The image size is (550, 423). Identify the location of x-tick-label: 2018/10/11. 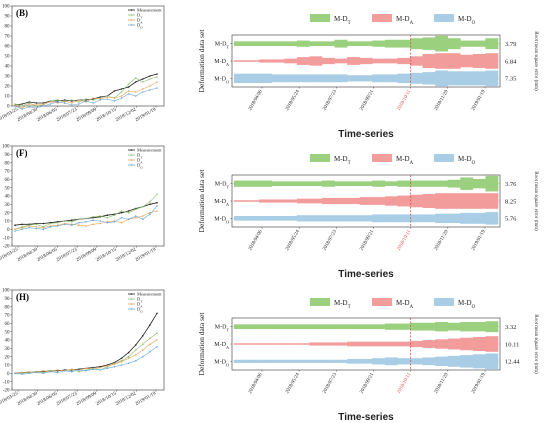
(405, 240).